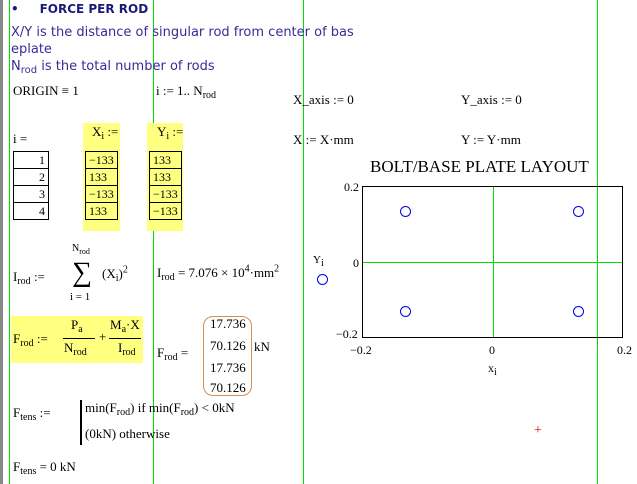 The width and height of the screenshot is (637, 484). I want to click on ftens-result: Ftens = 0 kN, so click(44, 468).